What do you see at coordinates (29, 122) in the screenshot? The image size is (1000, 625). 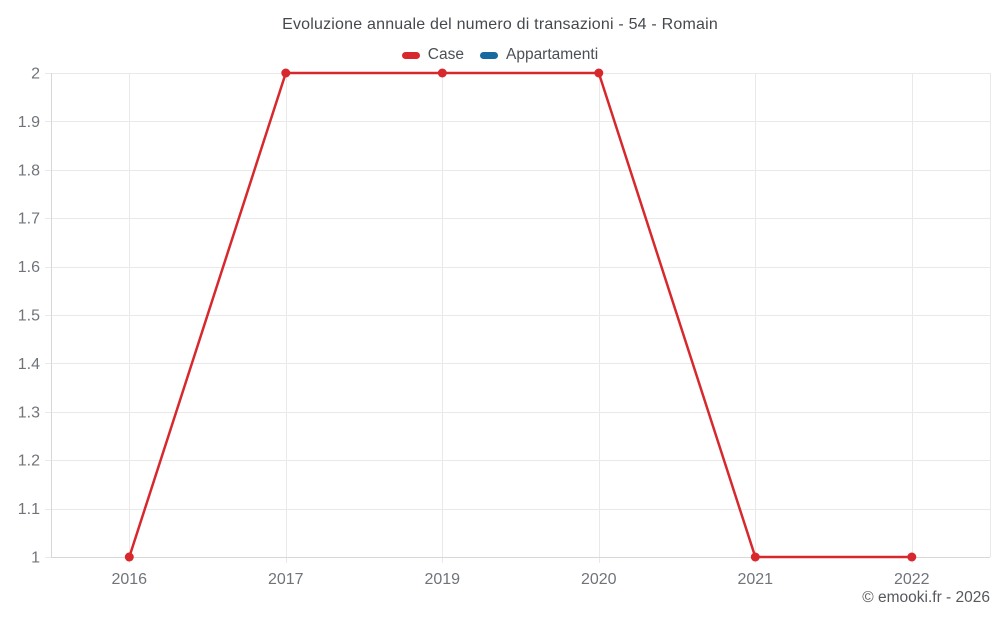 I see `y-axis-tick-label: 1.9` at bounding box center [29, 122].